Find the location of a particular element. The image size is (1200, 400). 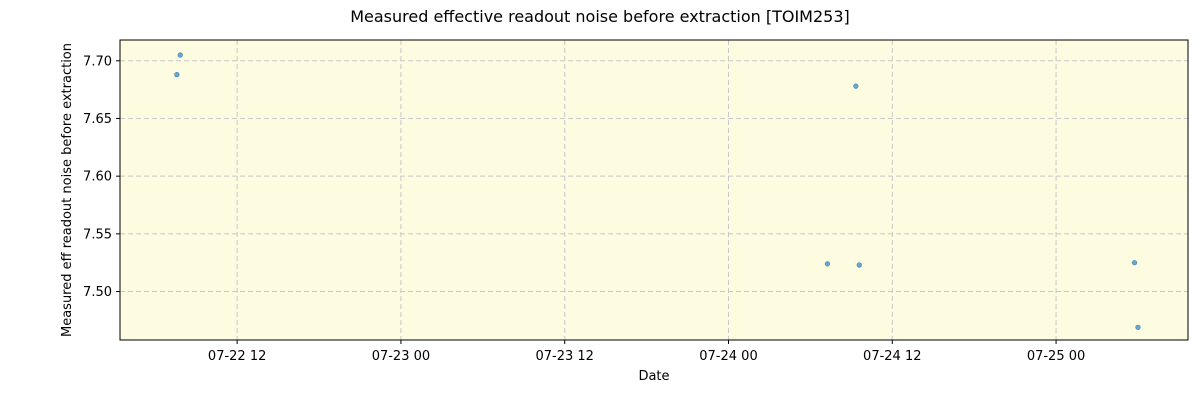

y-tick-label: 7.55 is located at coordinates (97, 234).